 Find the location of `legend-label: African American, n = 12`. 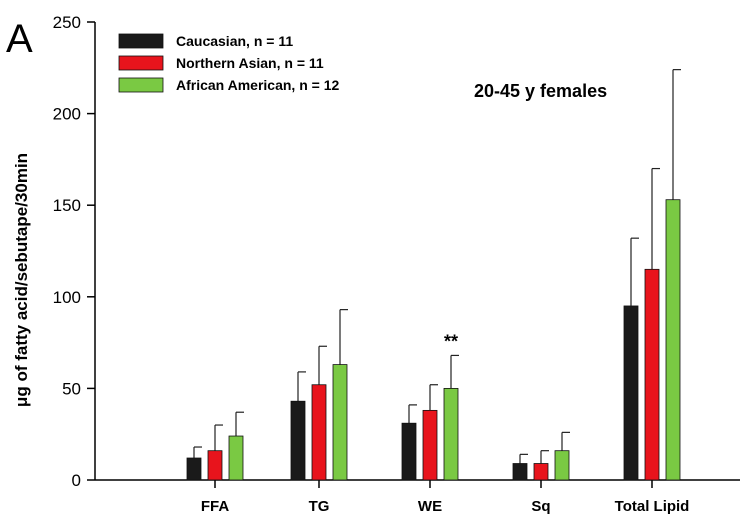

legend-label: African American, n = 12 is located at coordinates (257, 85).